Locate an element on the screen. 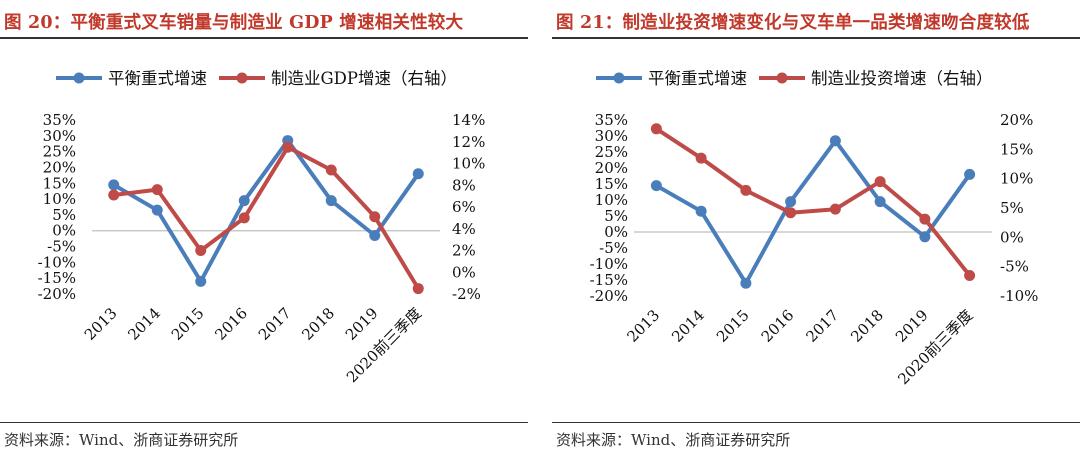  left-axis-tick-label: -20% is located at coordinates (57, 294).